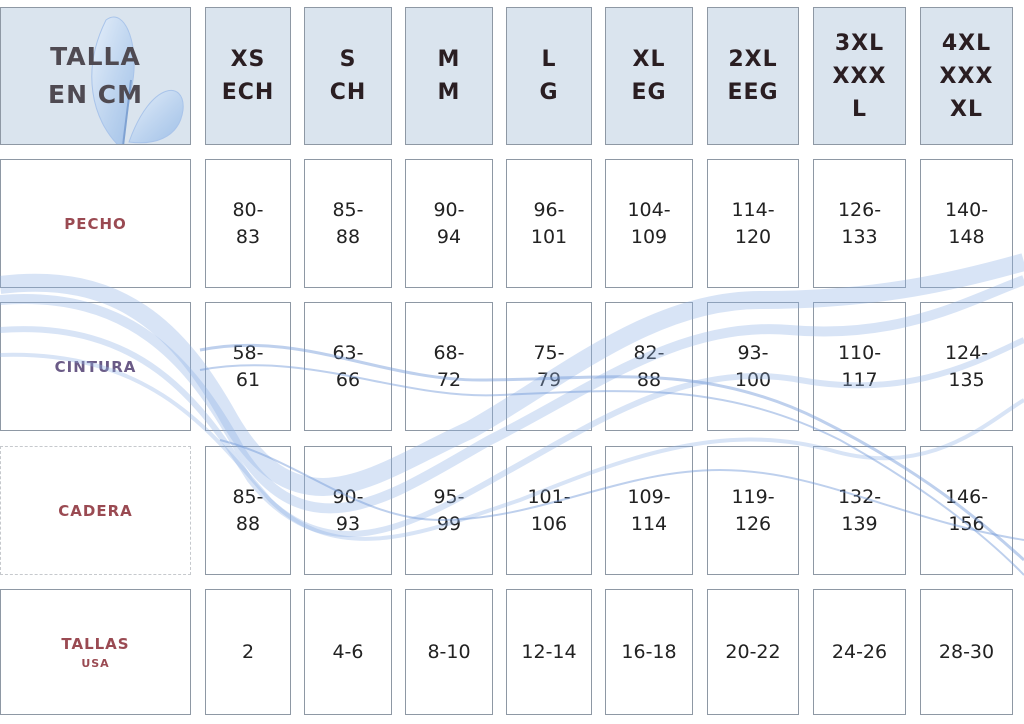 This screenshot has width=1024, height=724. Describe the element at coordinates (248, 92) in the screenshot. I see `size-label: ECH` at that location.